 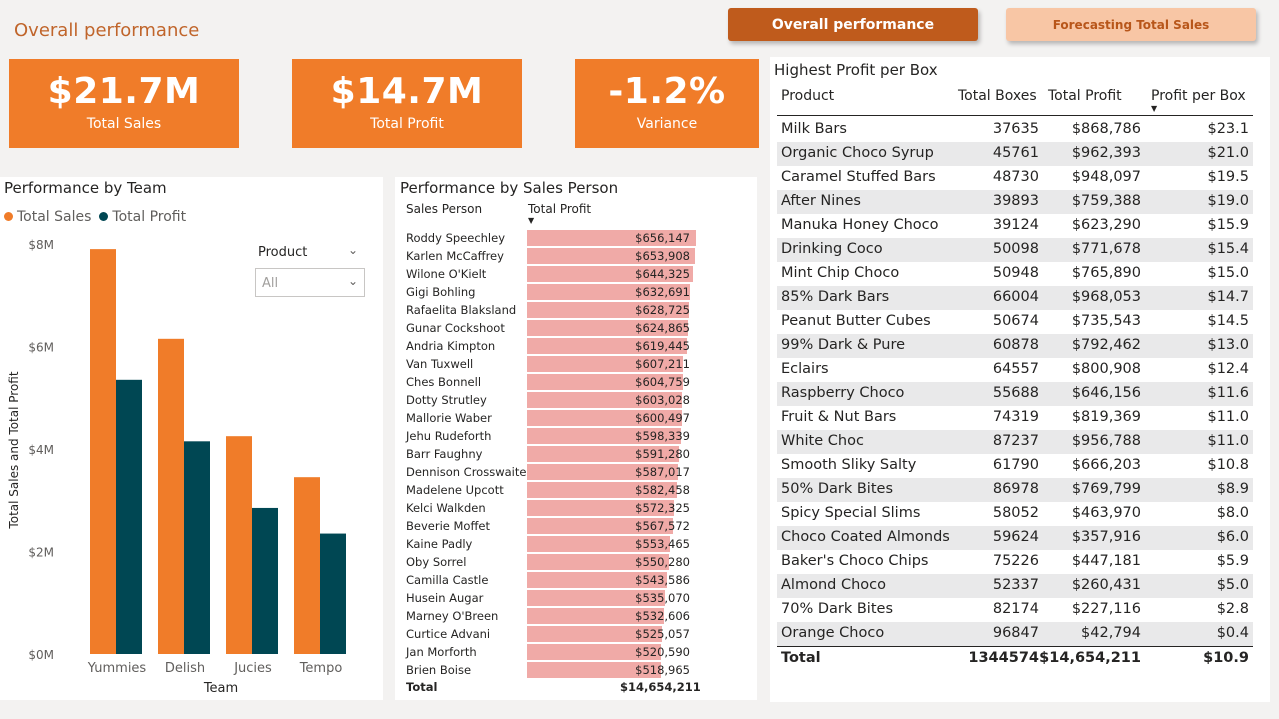 I want to click on legend-item-sales: Total Sales, so click(x=47, y=217).